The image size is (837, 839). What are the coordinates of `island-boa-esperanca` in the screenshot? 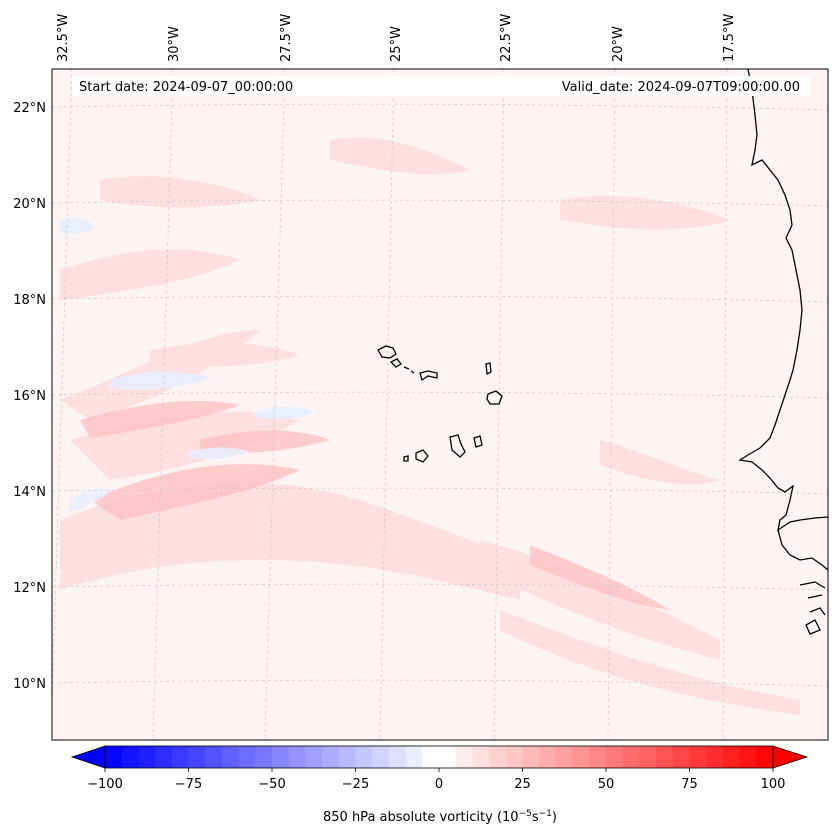 It's located at (428, 376).